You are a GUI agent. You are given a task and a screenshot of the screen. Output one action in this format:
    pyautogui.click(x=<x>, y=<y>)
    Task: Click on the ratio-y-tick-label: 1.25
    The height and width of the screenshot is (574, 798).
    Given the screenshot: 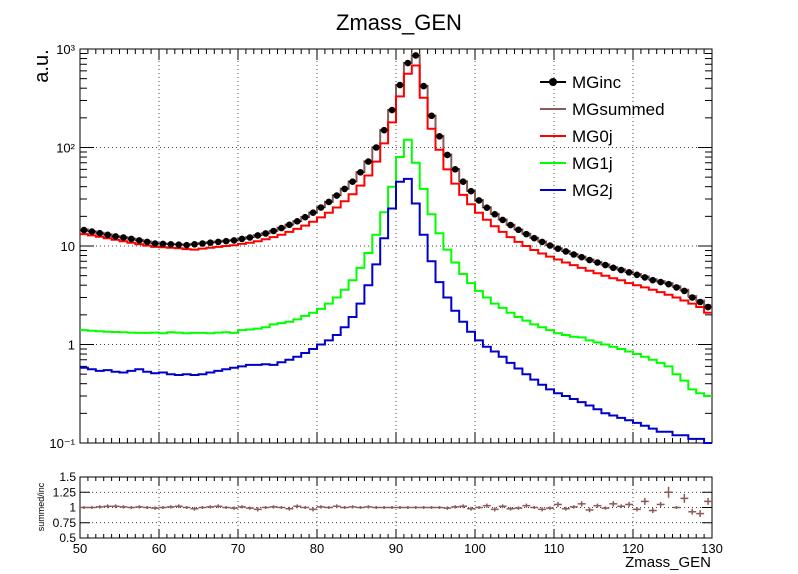 What is the action you would take?
    pyautogui.click(x=65, y=492)
    